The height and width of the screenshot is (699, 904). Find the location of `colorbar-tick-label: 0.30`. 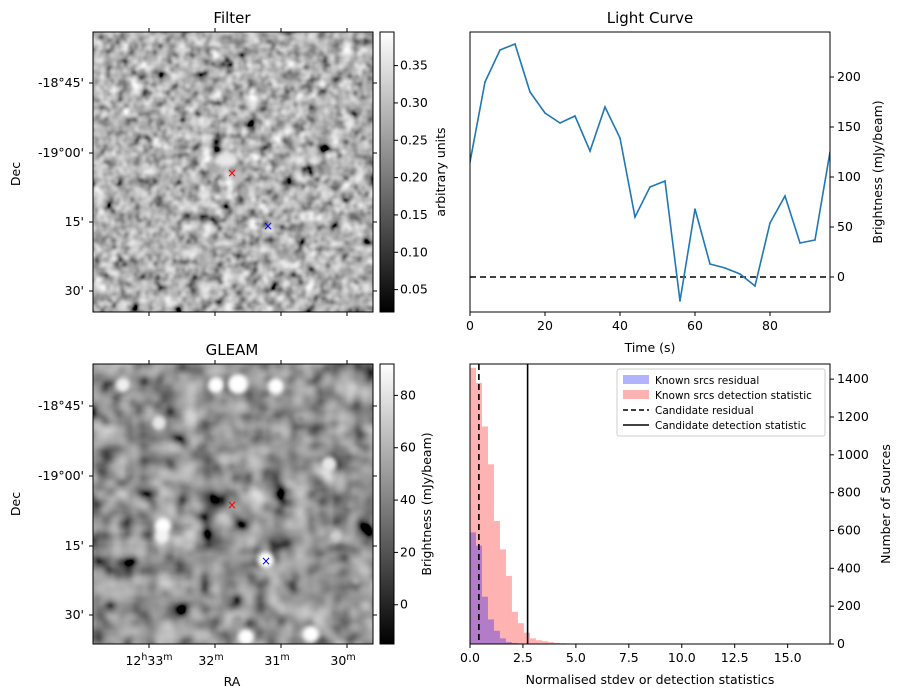

colorbar-tick-label: 0.30 is located at coordinates (414, 102).